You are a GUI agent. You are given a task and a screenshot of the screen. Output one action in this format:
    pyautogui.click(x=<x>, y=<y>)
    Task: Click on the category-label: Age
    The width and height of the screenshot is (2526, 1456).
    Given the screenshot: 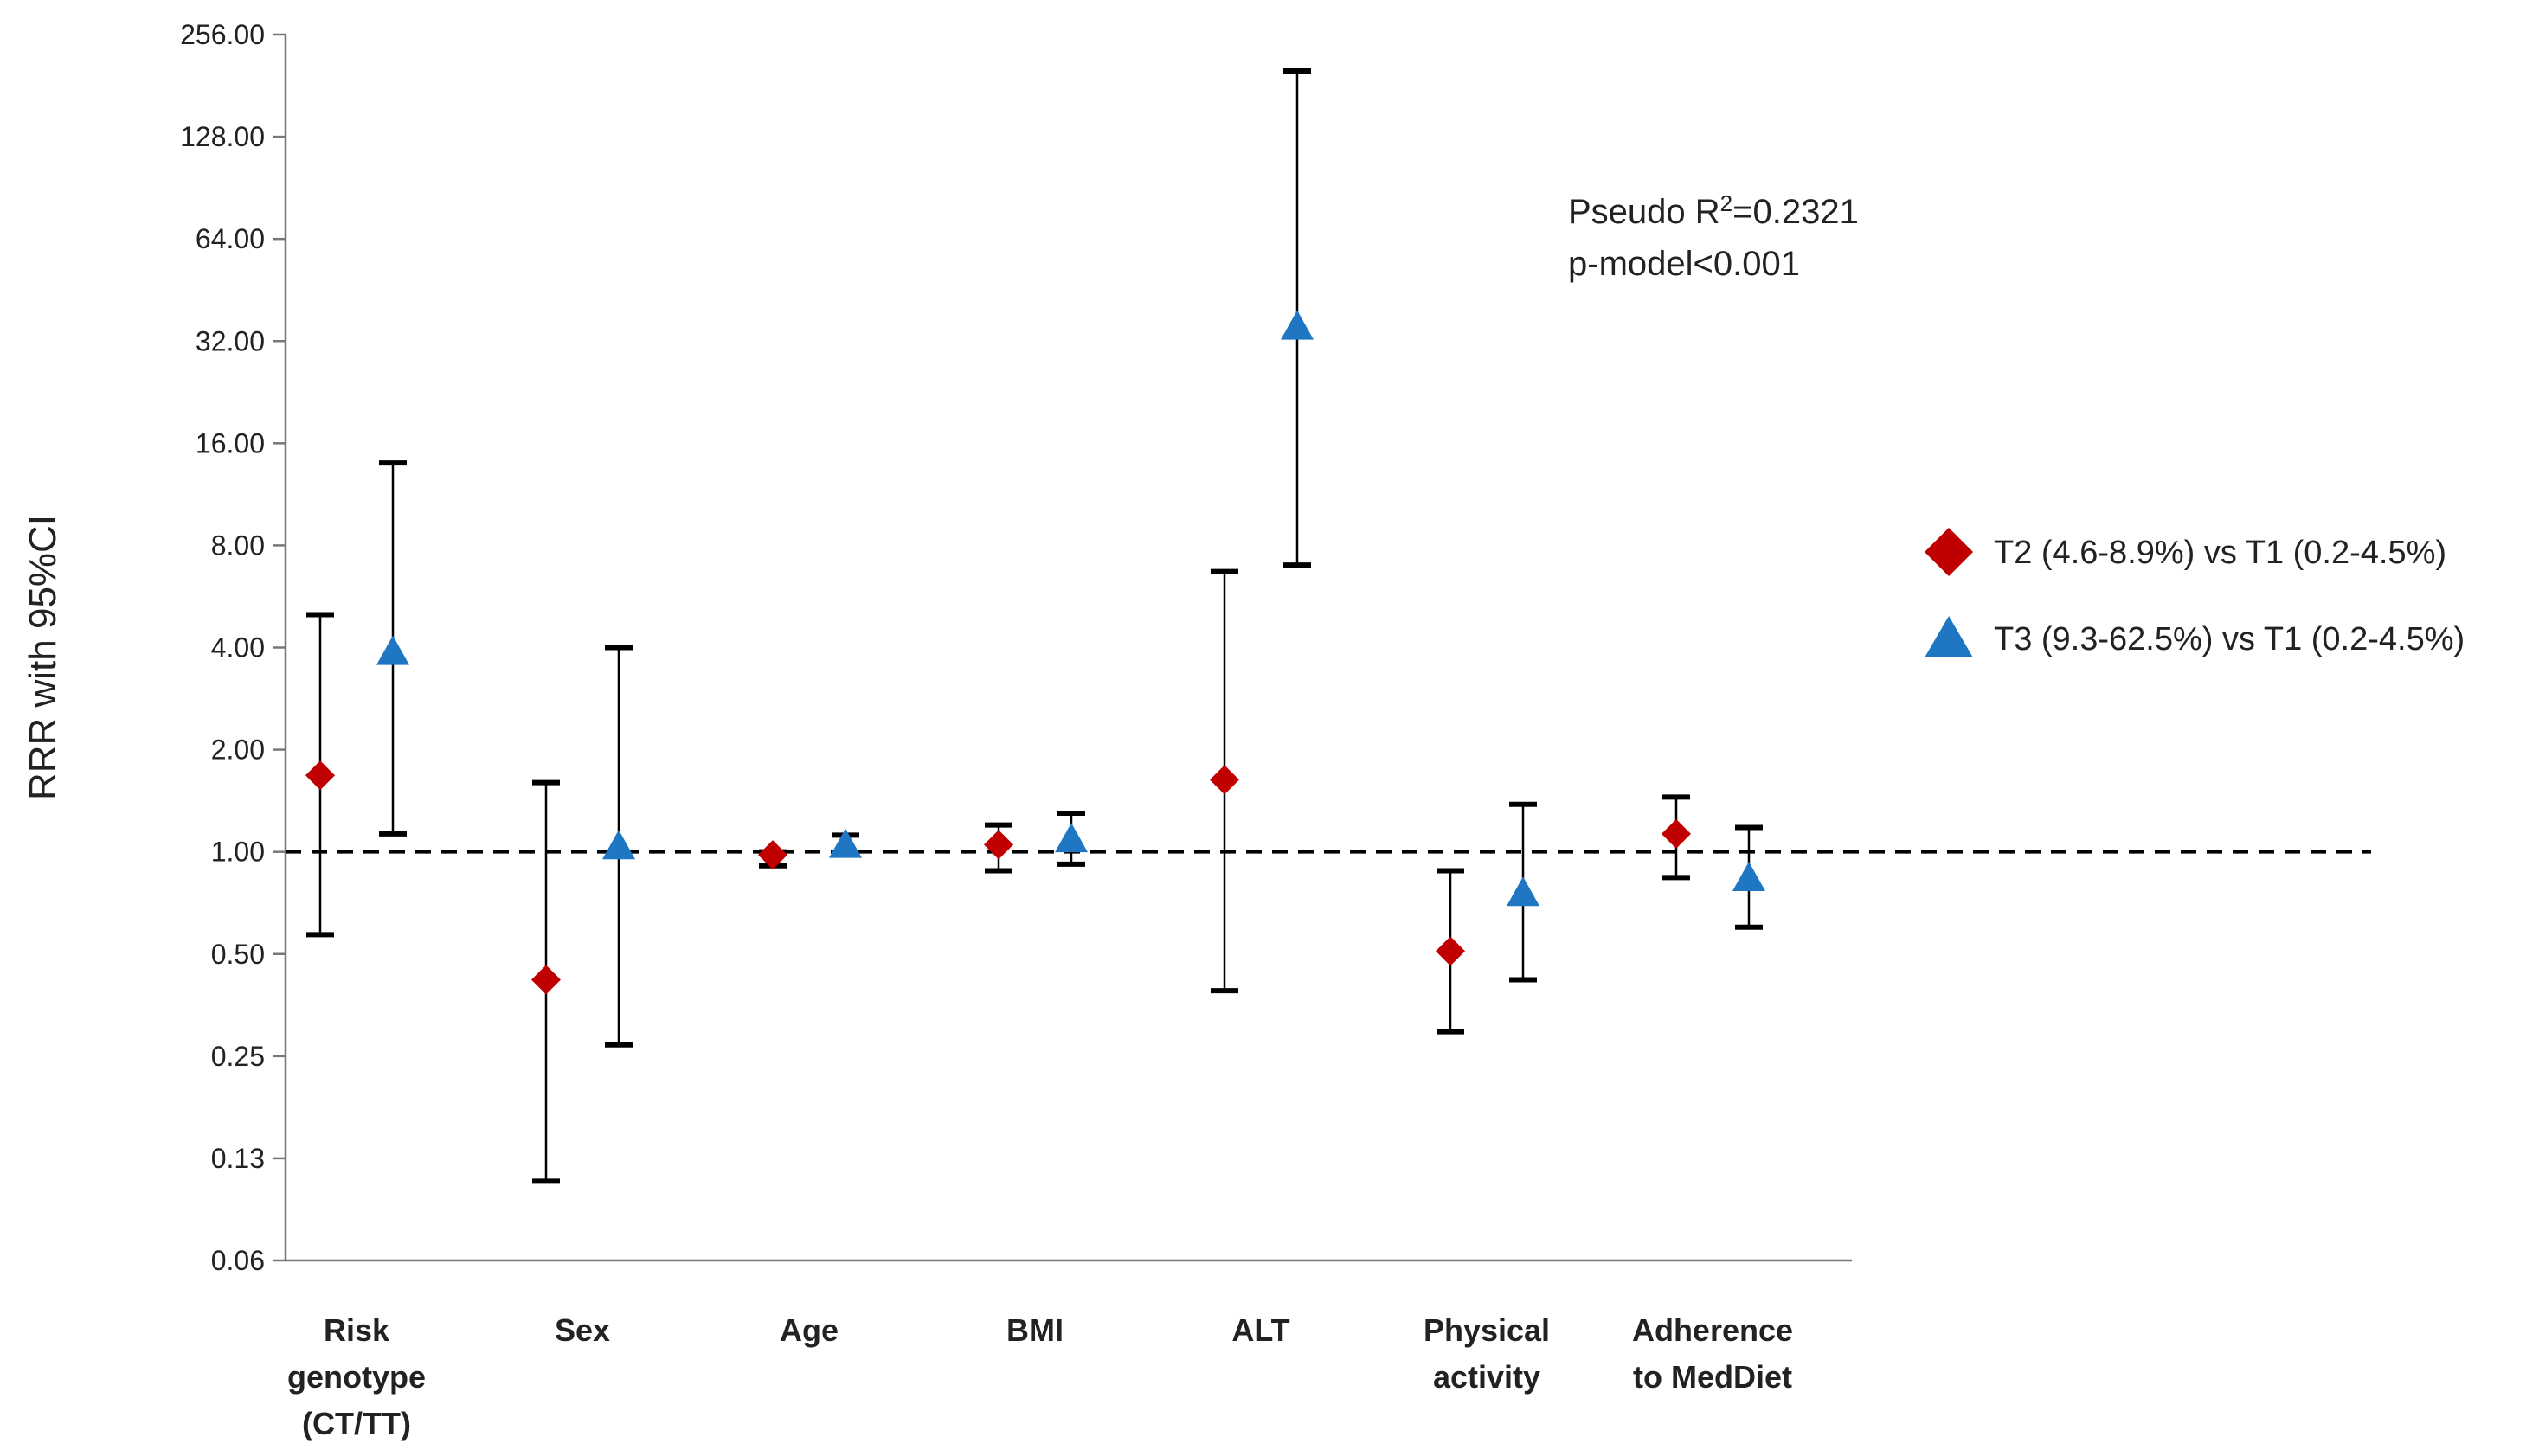 What is the action you would take?
    pyautogui.click(x=809, y=1330)
    